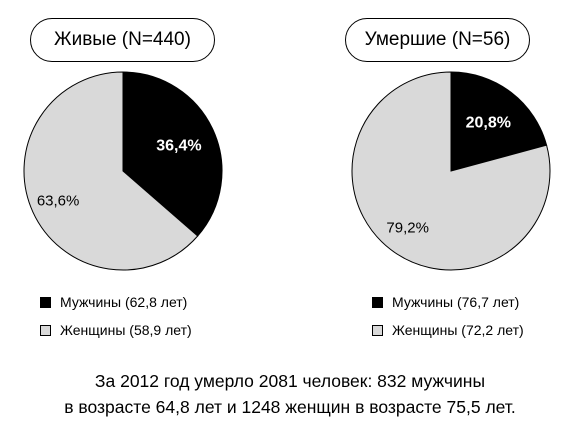 This screenshot has height=433, width=580. I want to click on legend-label-men: Мужчины (62,8 лет), so click(124, 302).